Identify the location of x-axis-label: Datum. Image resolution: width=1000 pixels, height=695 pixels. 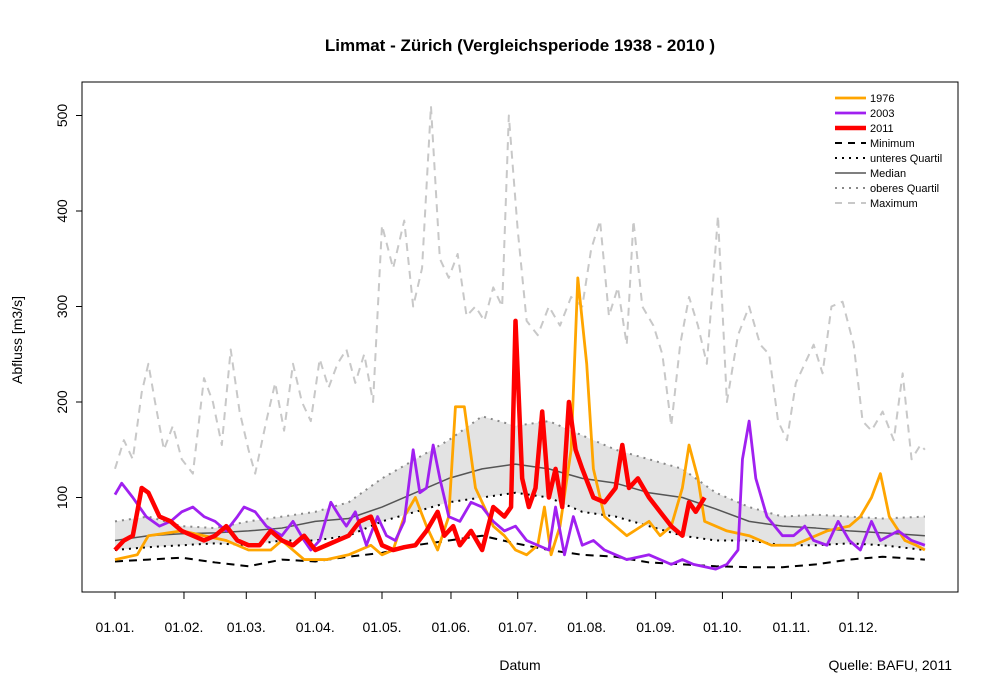
(519, 665).